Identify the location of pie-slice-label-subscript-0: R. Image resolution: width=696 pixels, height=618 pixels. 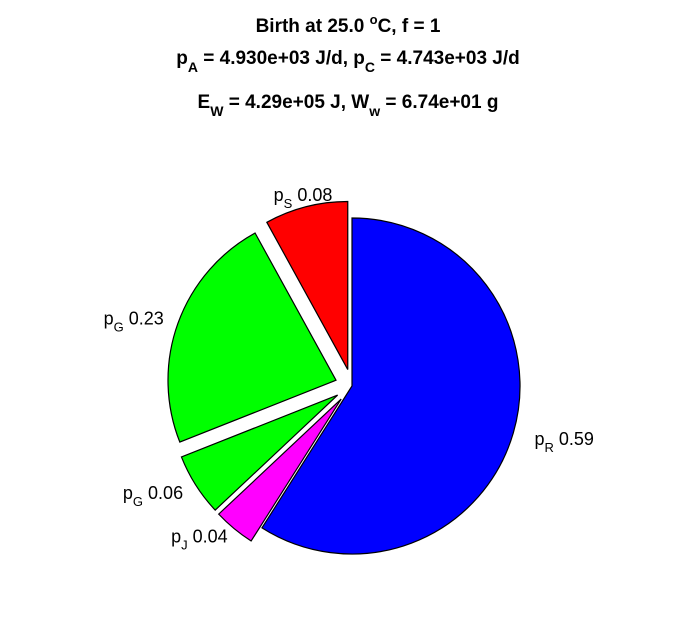
(549, 447).